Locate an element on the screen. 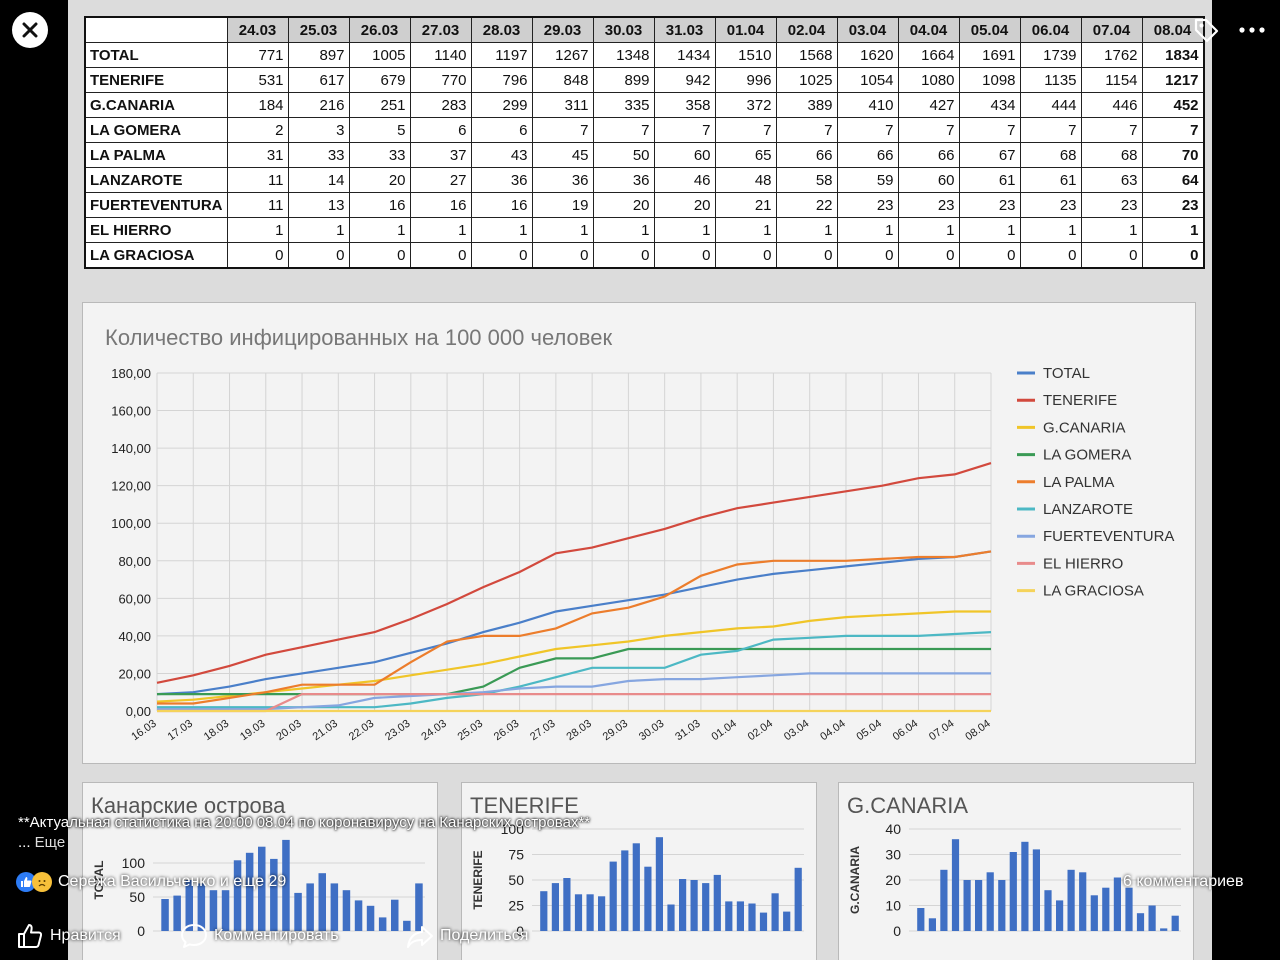  series-line-lanzarote is located at coordinates (574, 670).